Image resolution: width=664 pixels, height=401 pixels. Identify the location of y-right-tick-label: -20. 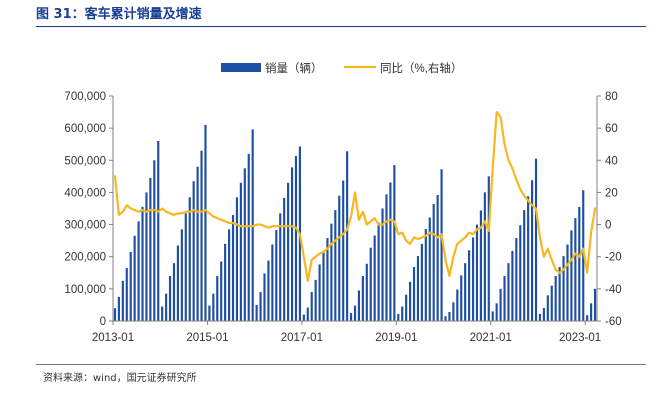
(613, 258).